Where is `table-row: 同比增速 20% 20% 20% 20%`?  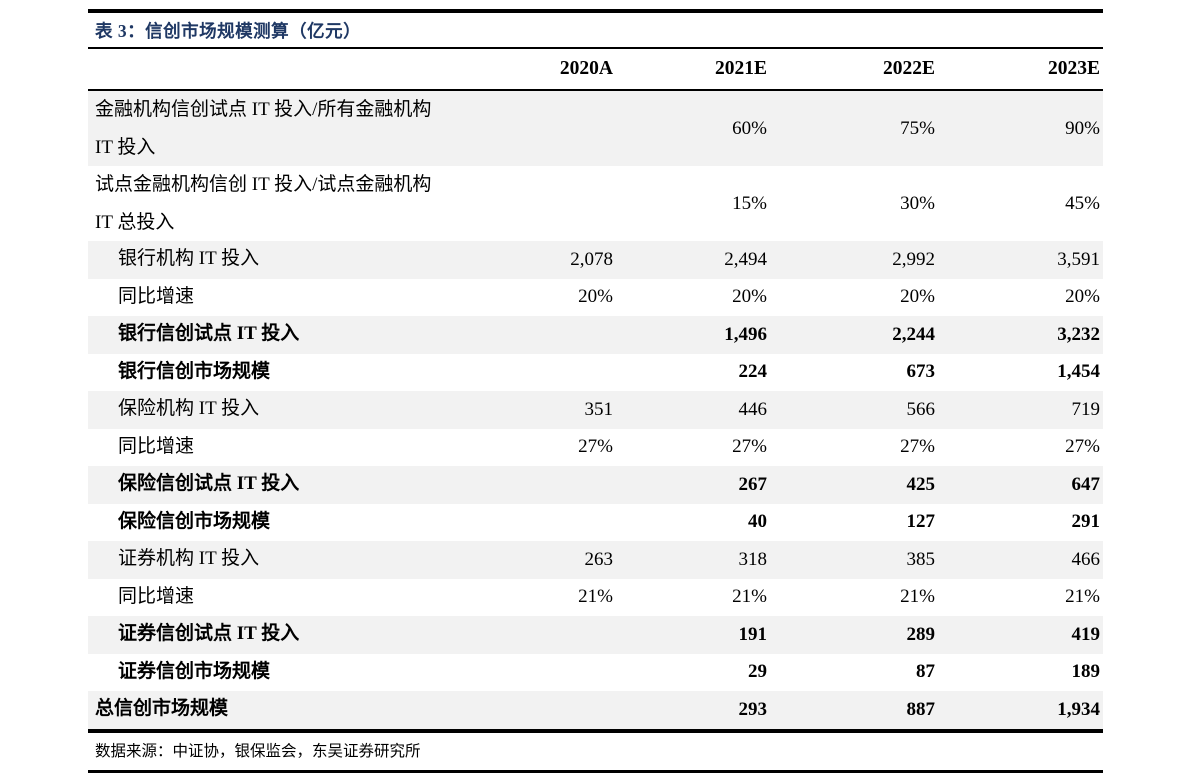 table-row: 同比增速 20% 20% 20% 20% is located at coordinates (595, 298).